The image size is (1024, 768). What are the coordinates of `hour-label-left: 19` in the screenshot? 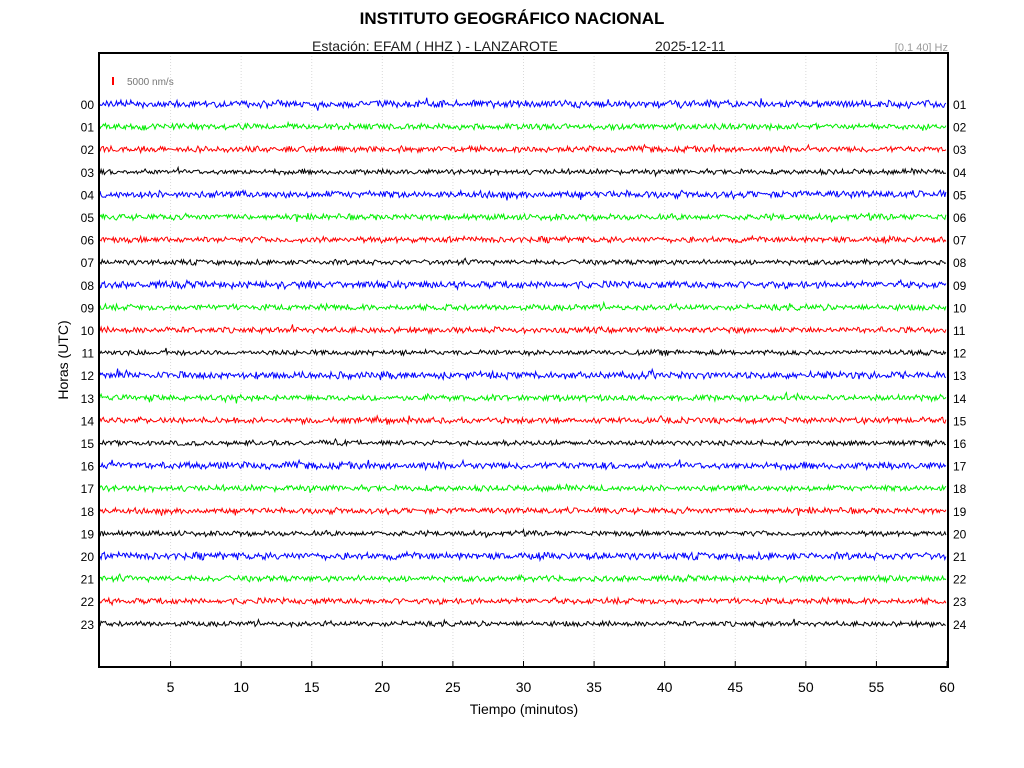 It's located at (88, 534).